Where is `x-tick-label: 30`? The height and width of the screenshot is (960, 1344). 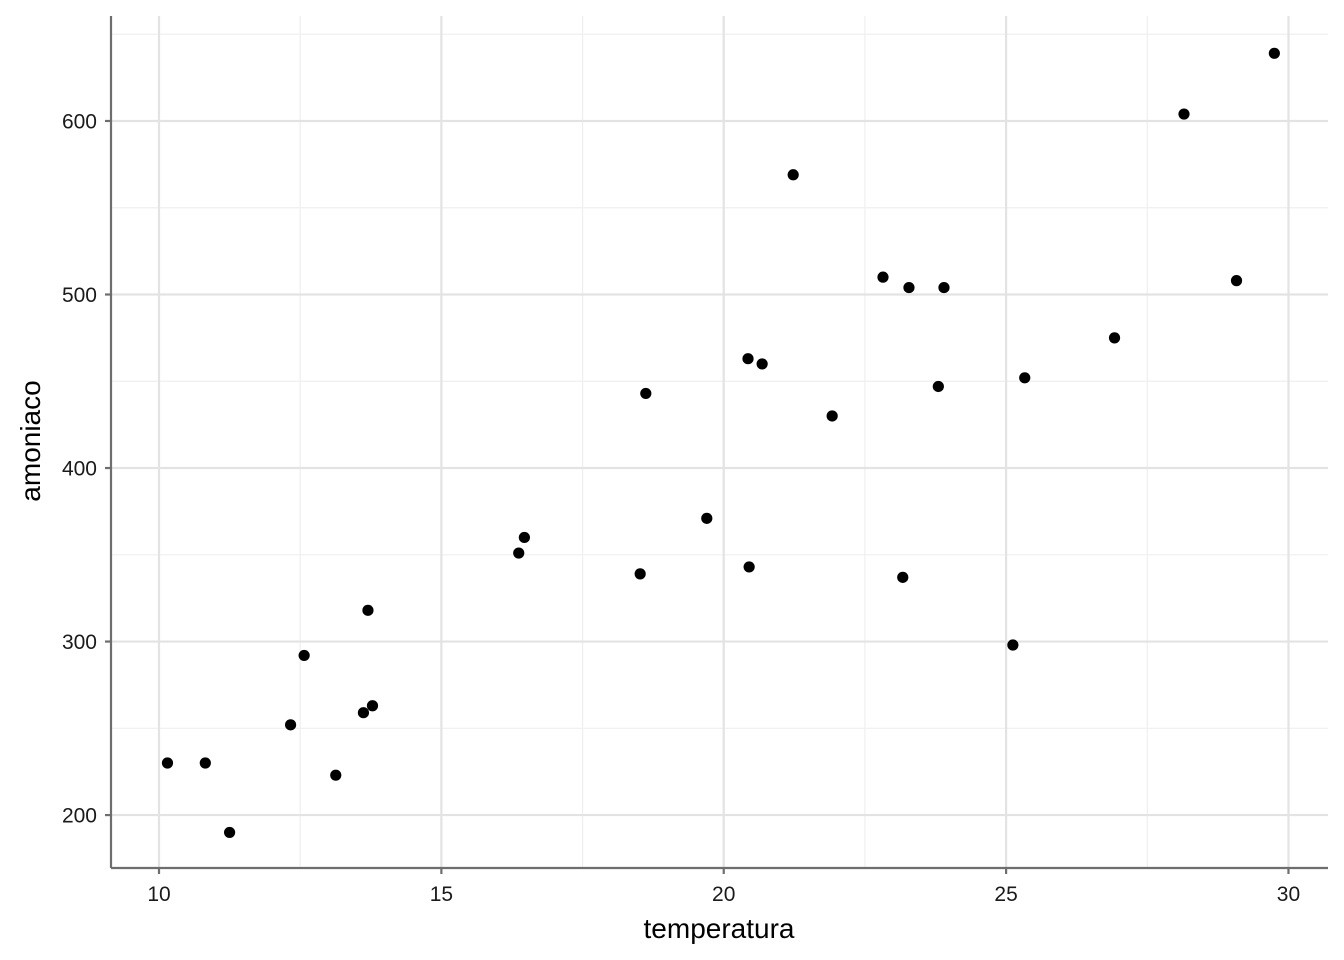
x-tick-label: 30 is located at coordinates (1288, 894).